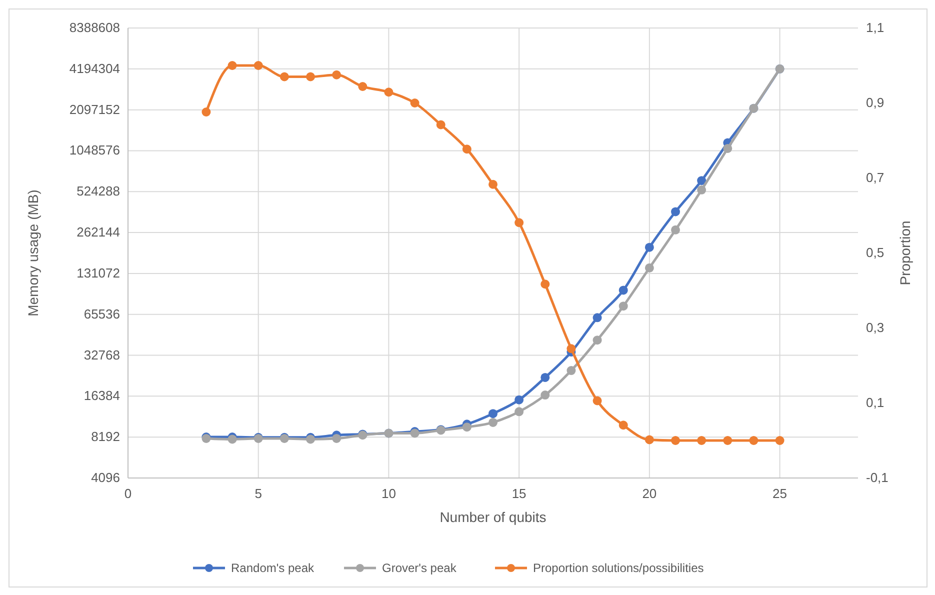 The height and width of the screenshot is (595, 935). I want to click on y-axis-title: Memory usage (MB), so click(33, 253).